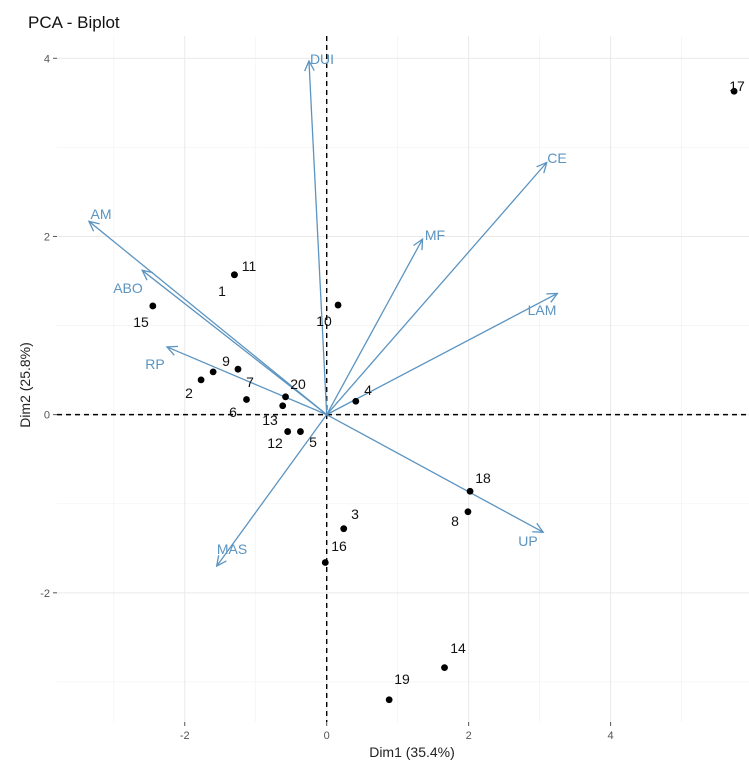 The width and height of the screenshot is (749, 762). I want to click on variable-arrow-abo, so click(234, 342).